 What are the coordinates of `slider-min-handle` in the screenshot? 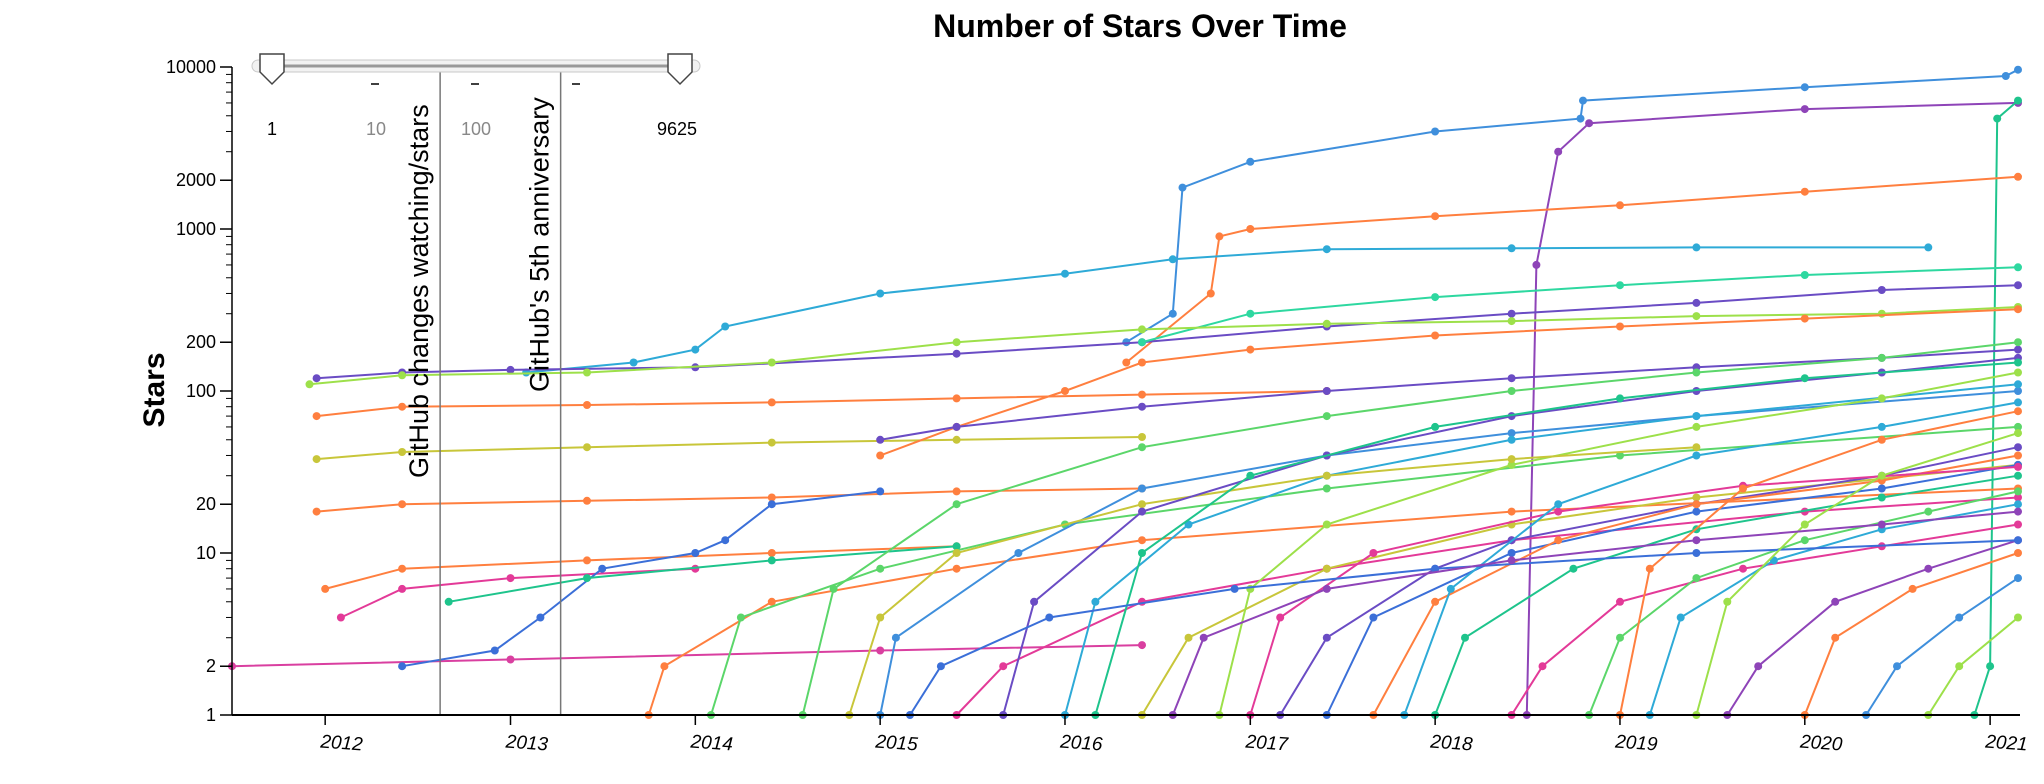 It's located at (272, 69).